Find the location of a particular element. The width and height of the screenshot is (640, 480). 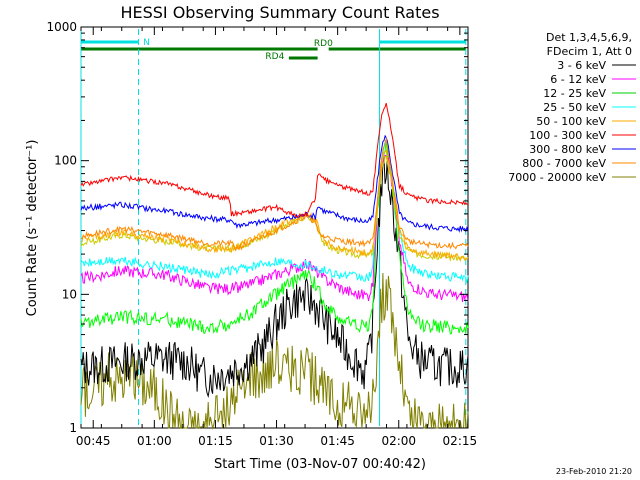

y-tick-label-1: 10 is located at coordinates (69, 294).